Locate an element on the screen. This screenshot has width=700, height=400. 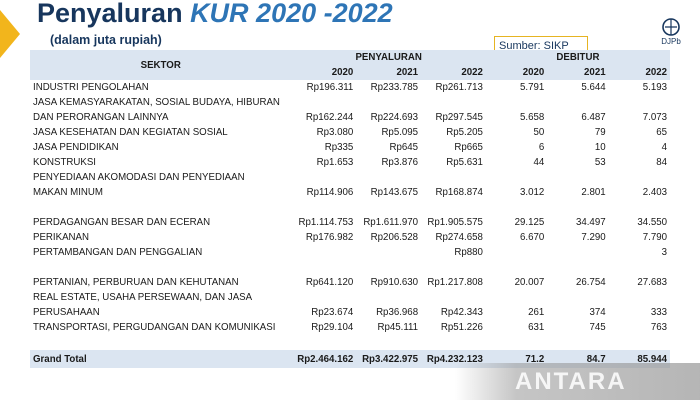
debitur-cell: 44 is located at coordinates (539, 162).